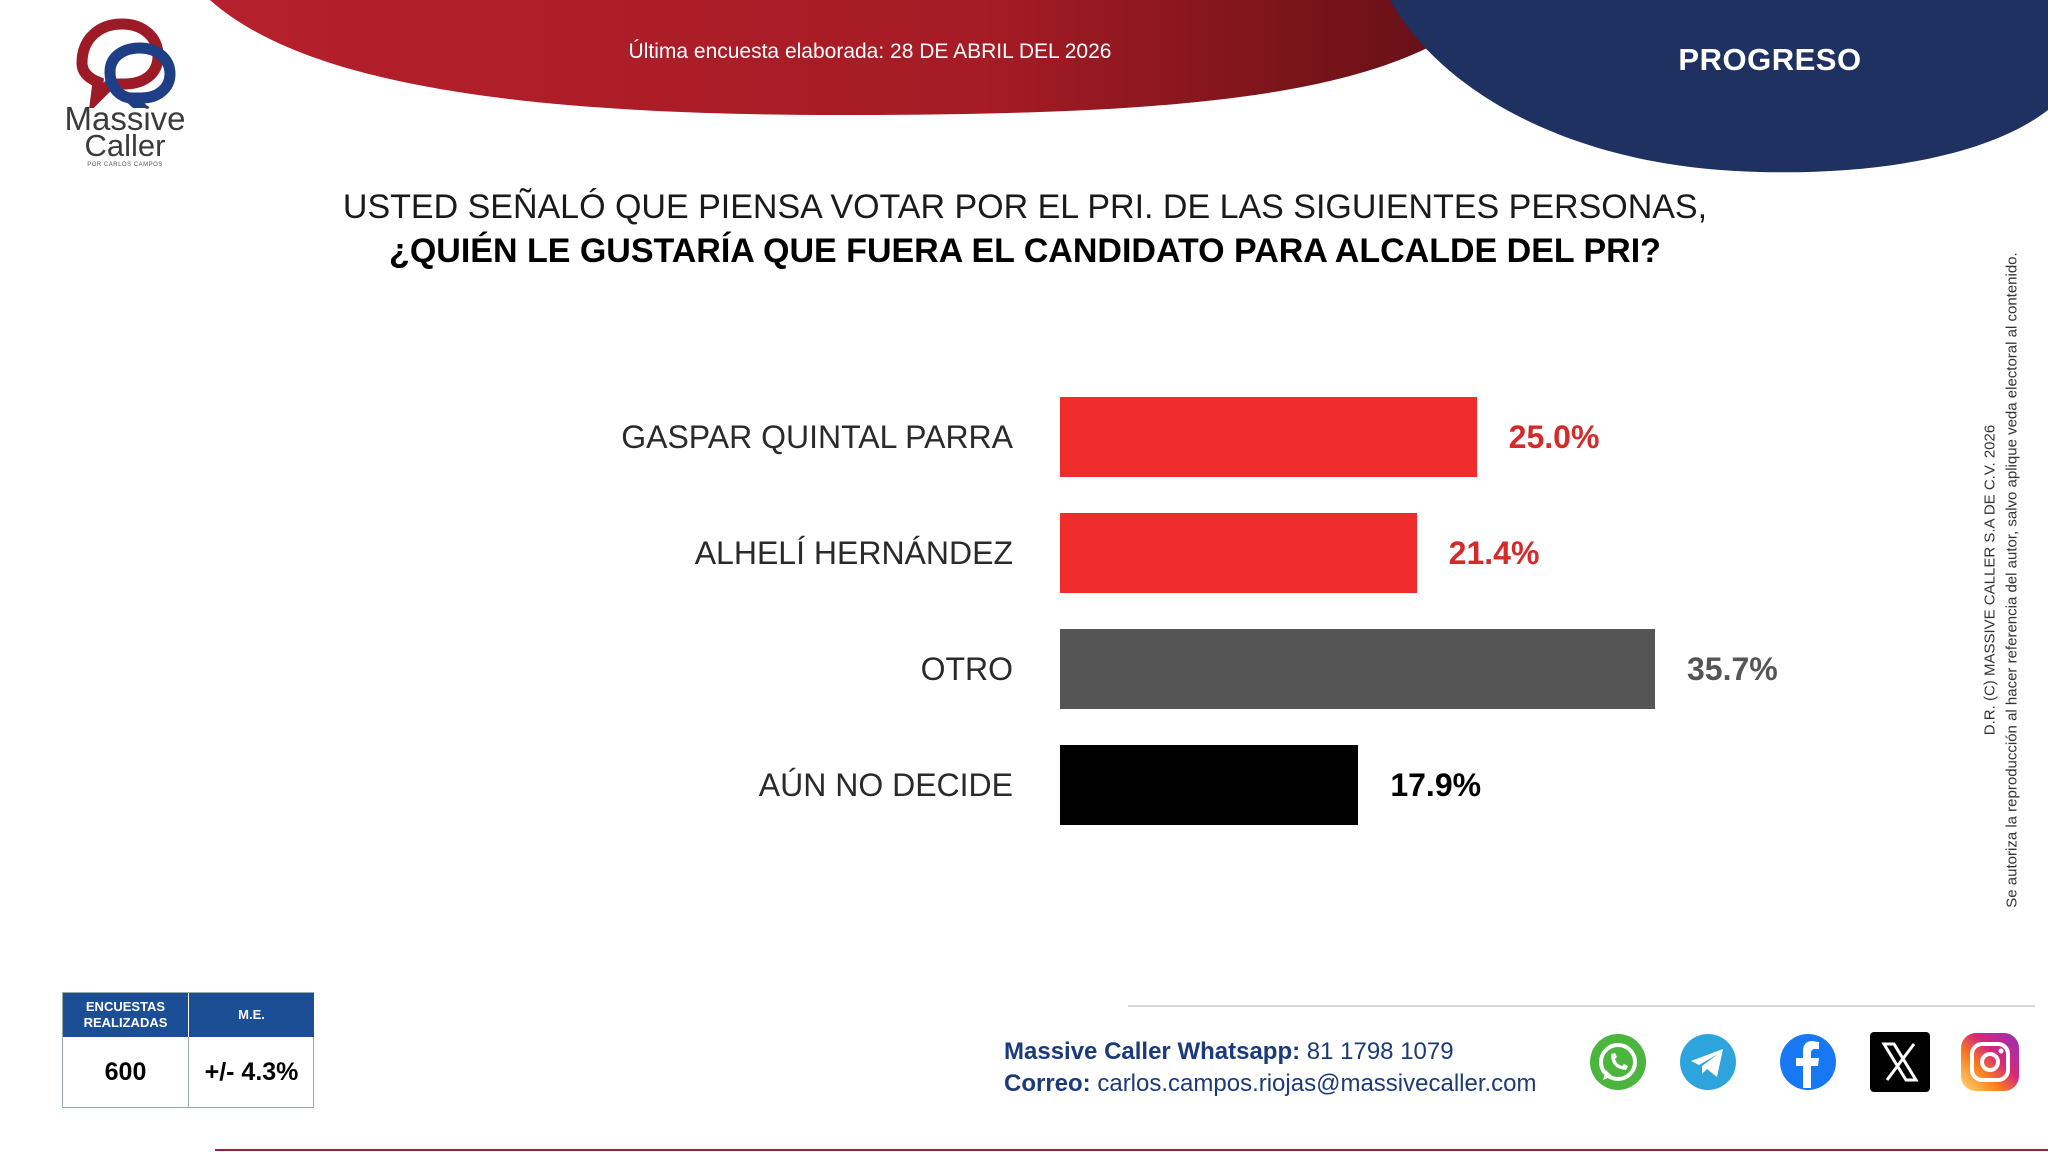  What do you see at coordinates (1732, 669) in the screenshot?
I see `value-label: 35.7%` at bounding box center [1732, 669].